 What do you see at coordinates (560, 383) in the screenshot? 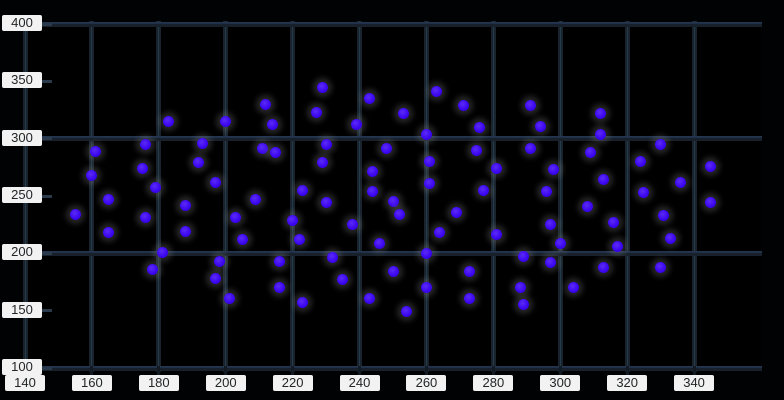
I see `x-tick-label: 300` at bounding box center [560, 383].